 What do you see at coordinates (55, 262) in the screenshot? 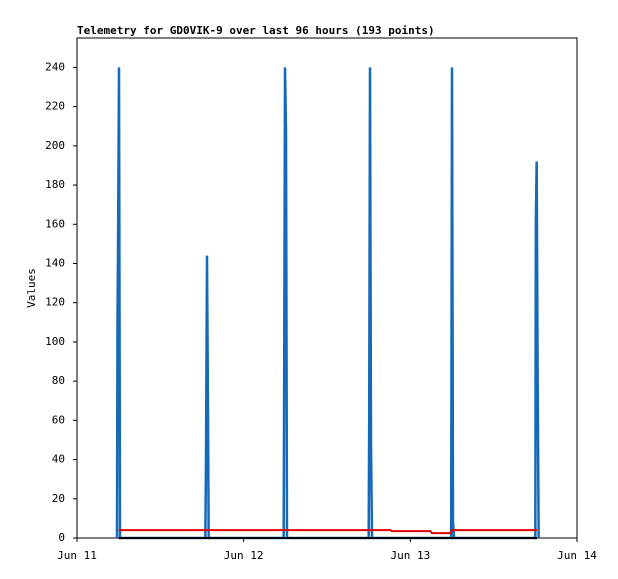
I see `y-tick-label: 140` at bounding box center [55, 262].